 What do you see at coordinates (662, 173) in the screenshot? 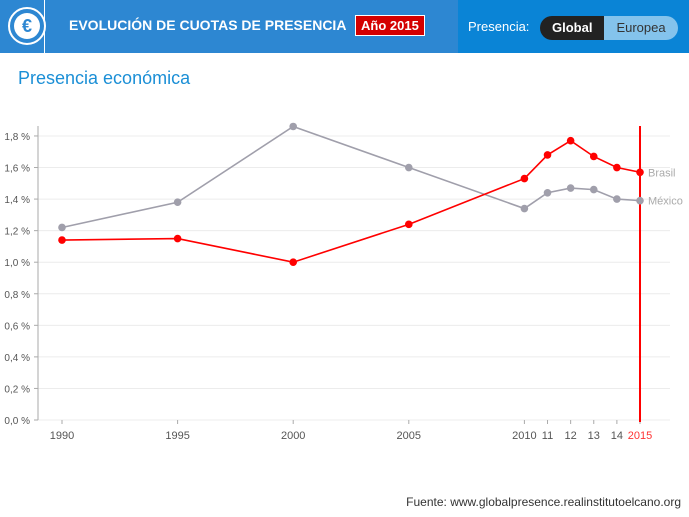
I see `series-label: Brasil` at bounding box center [662, 173].